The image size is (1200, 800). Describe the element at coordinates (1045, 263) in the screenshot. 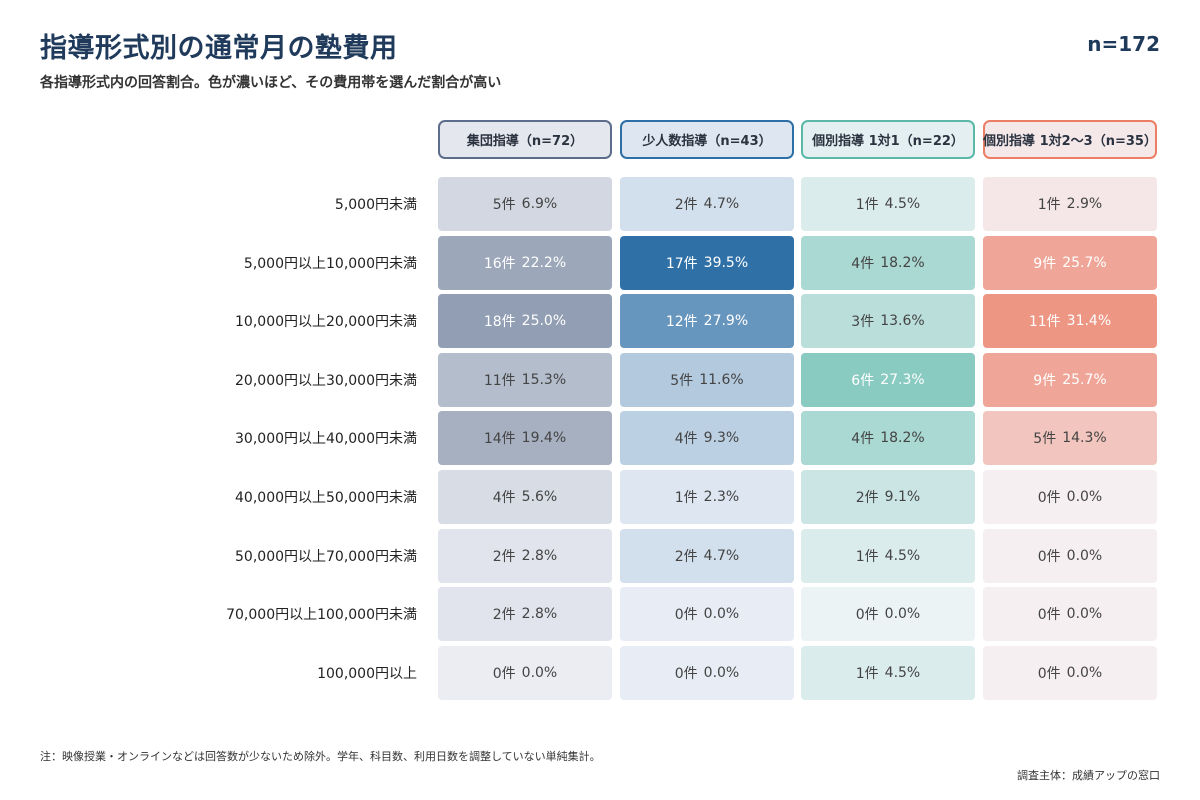

I see `cell-count: 9件` at that location.